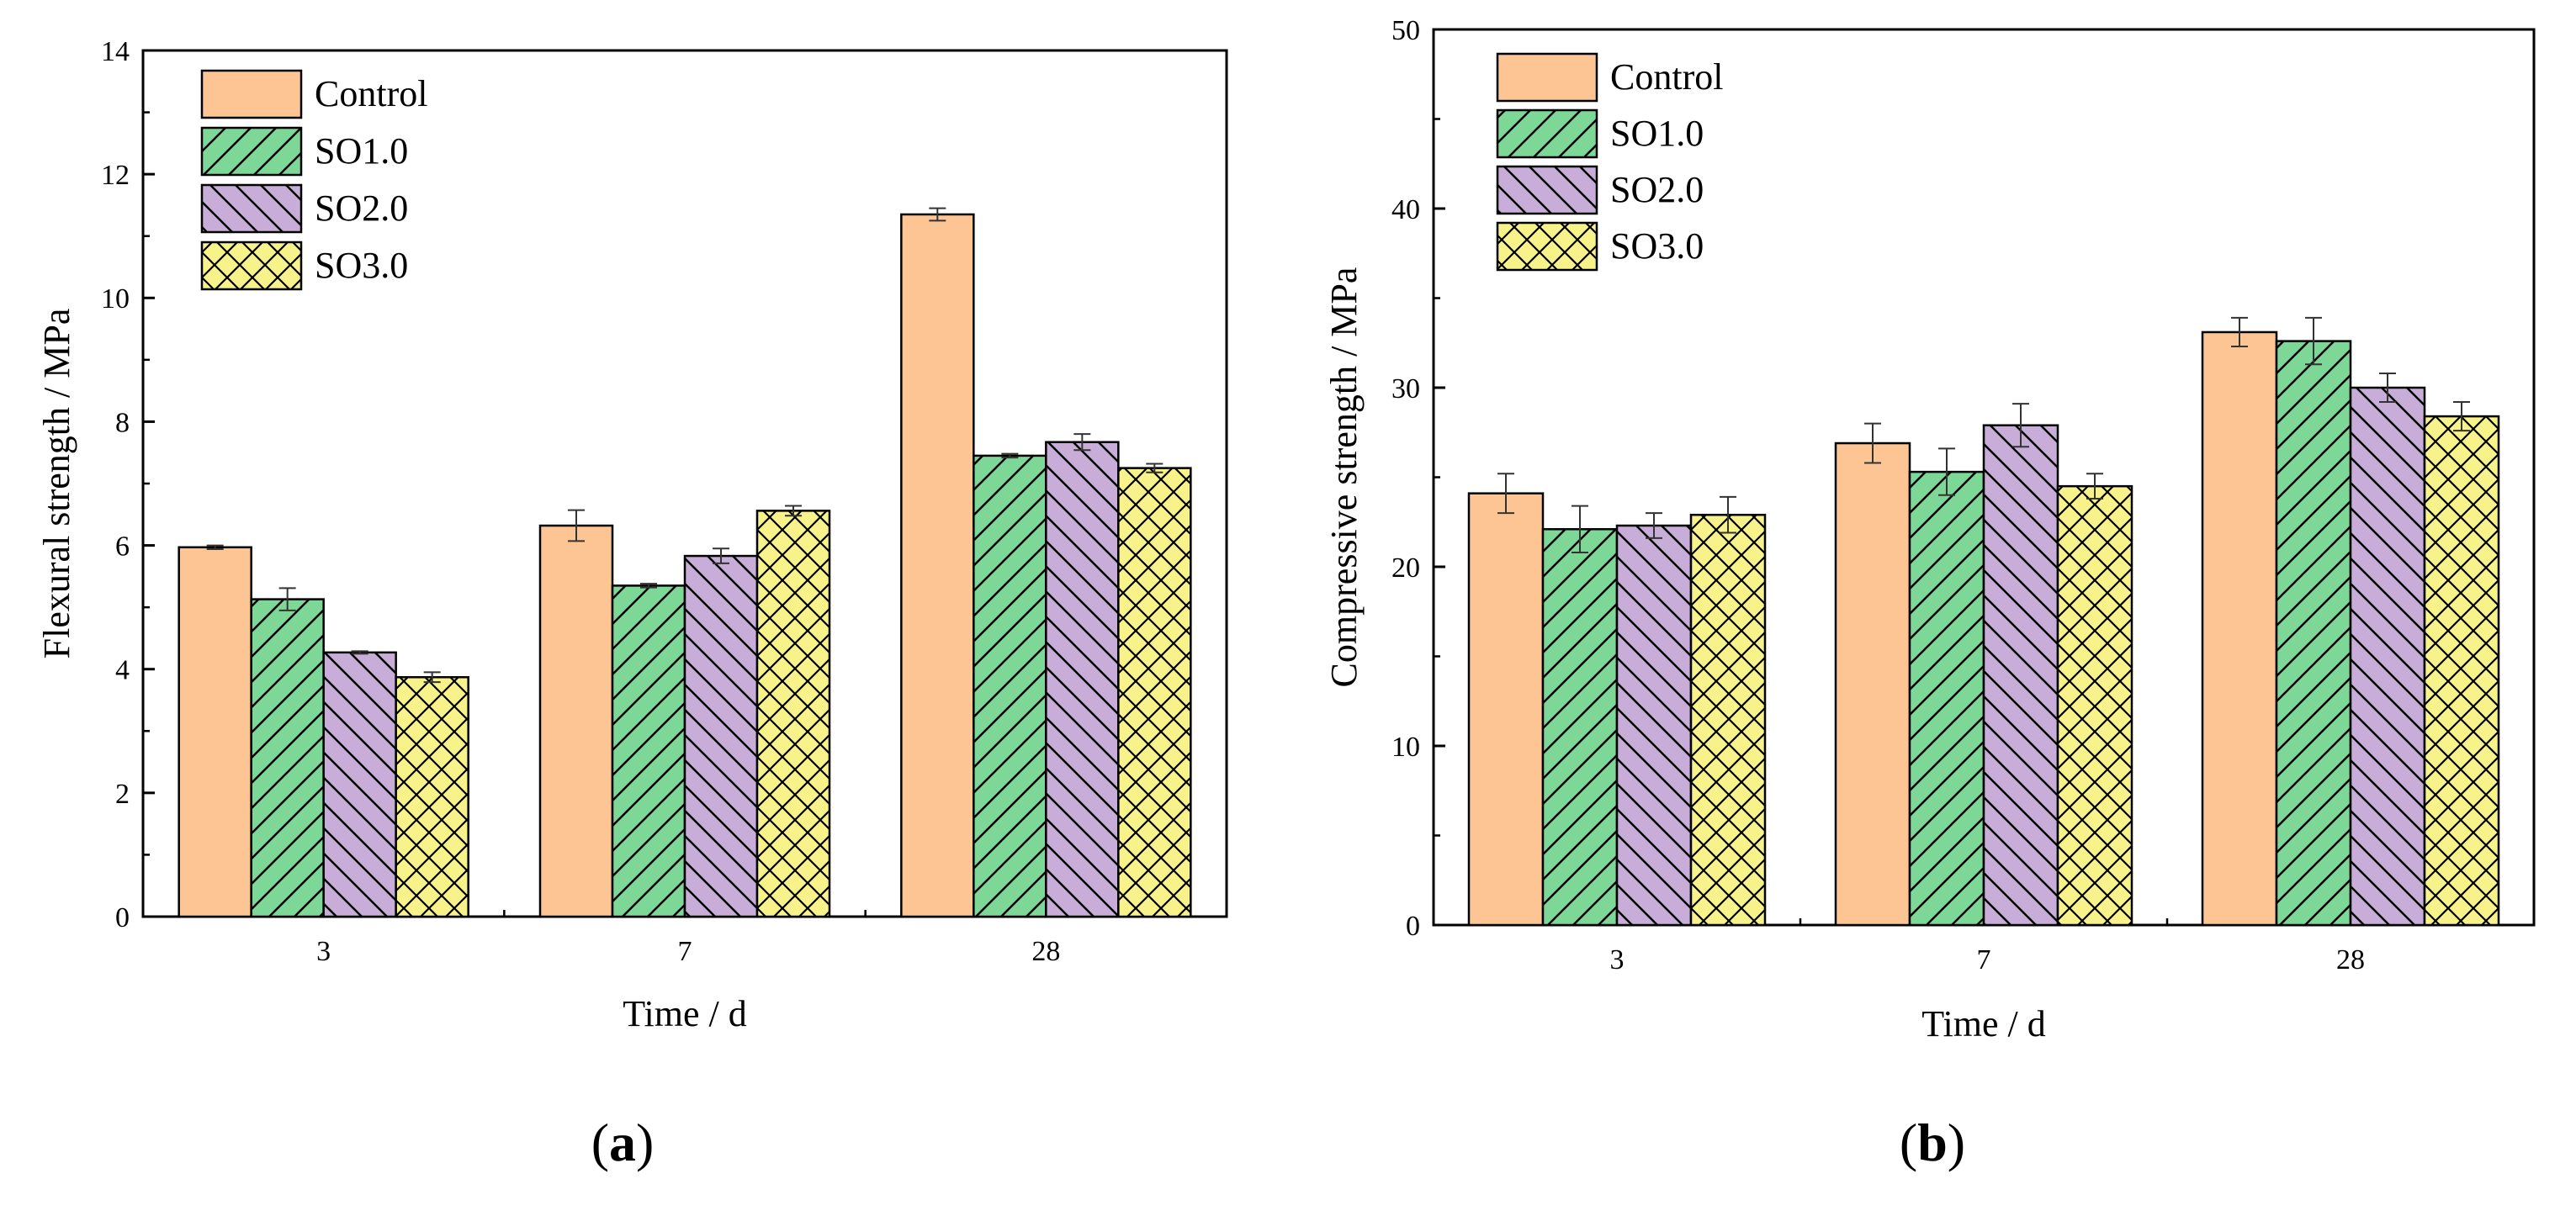 Image resolution: width=2576 pixels, height=1216 pixels. What do you see at coordinates (1344, 478) in the screenshot?
I see `y-axis-title: Compressive strength / MPa` at bounding box center [1344, 478].